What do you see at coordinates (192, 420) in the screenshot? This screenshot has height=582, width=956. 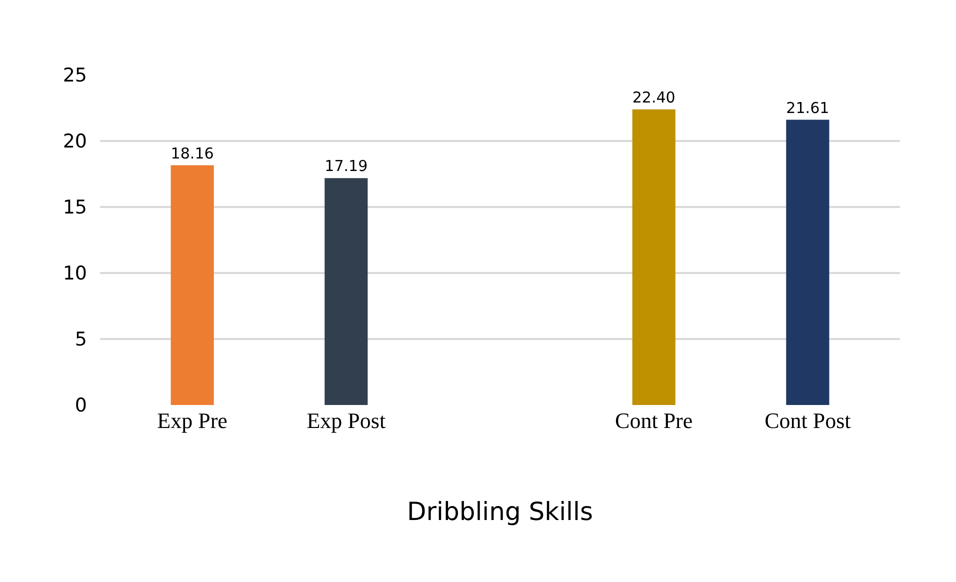 I see `x-tick-label: Exp Pre` at bounding box center [192, 420].